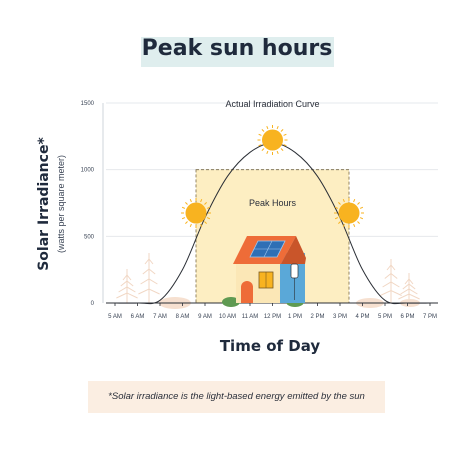  What do you see at coordinates (89, 237) in the screenshot?
I see `y-tick-label: 500` at bounding box center [89, 237].